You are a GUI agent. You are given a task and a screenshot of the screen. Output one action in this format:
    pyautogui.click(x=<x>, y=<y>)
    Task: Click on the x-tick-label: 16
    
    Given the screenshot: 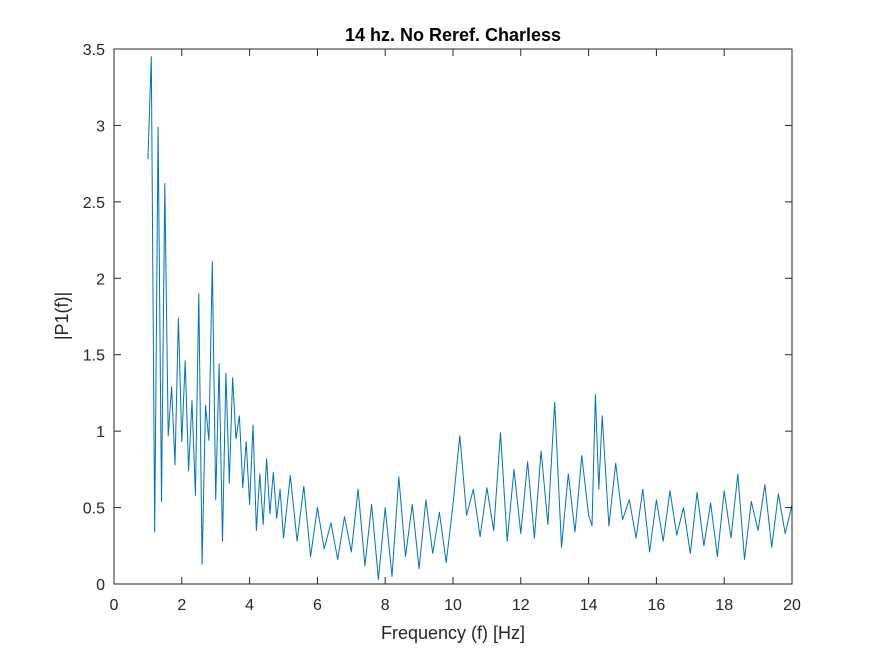 What is the action you would take?
    pyautogui.click(x=657, y=605)
    